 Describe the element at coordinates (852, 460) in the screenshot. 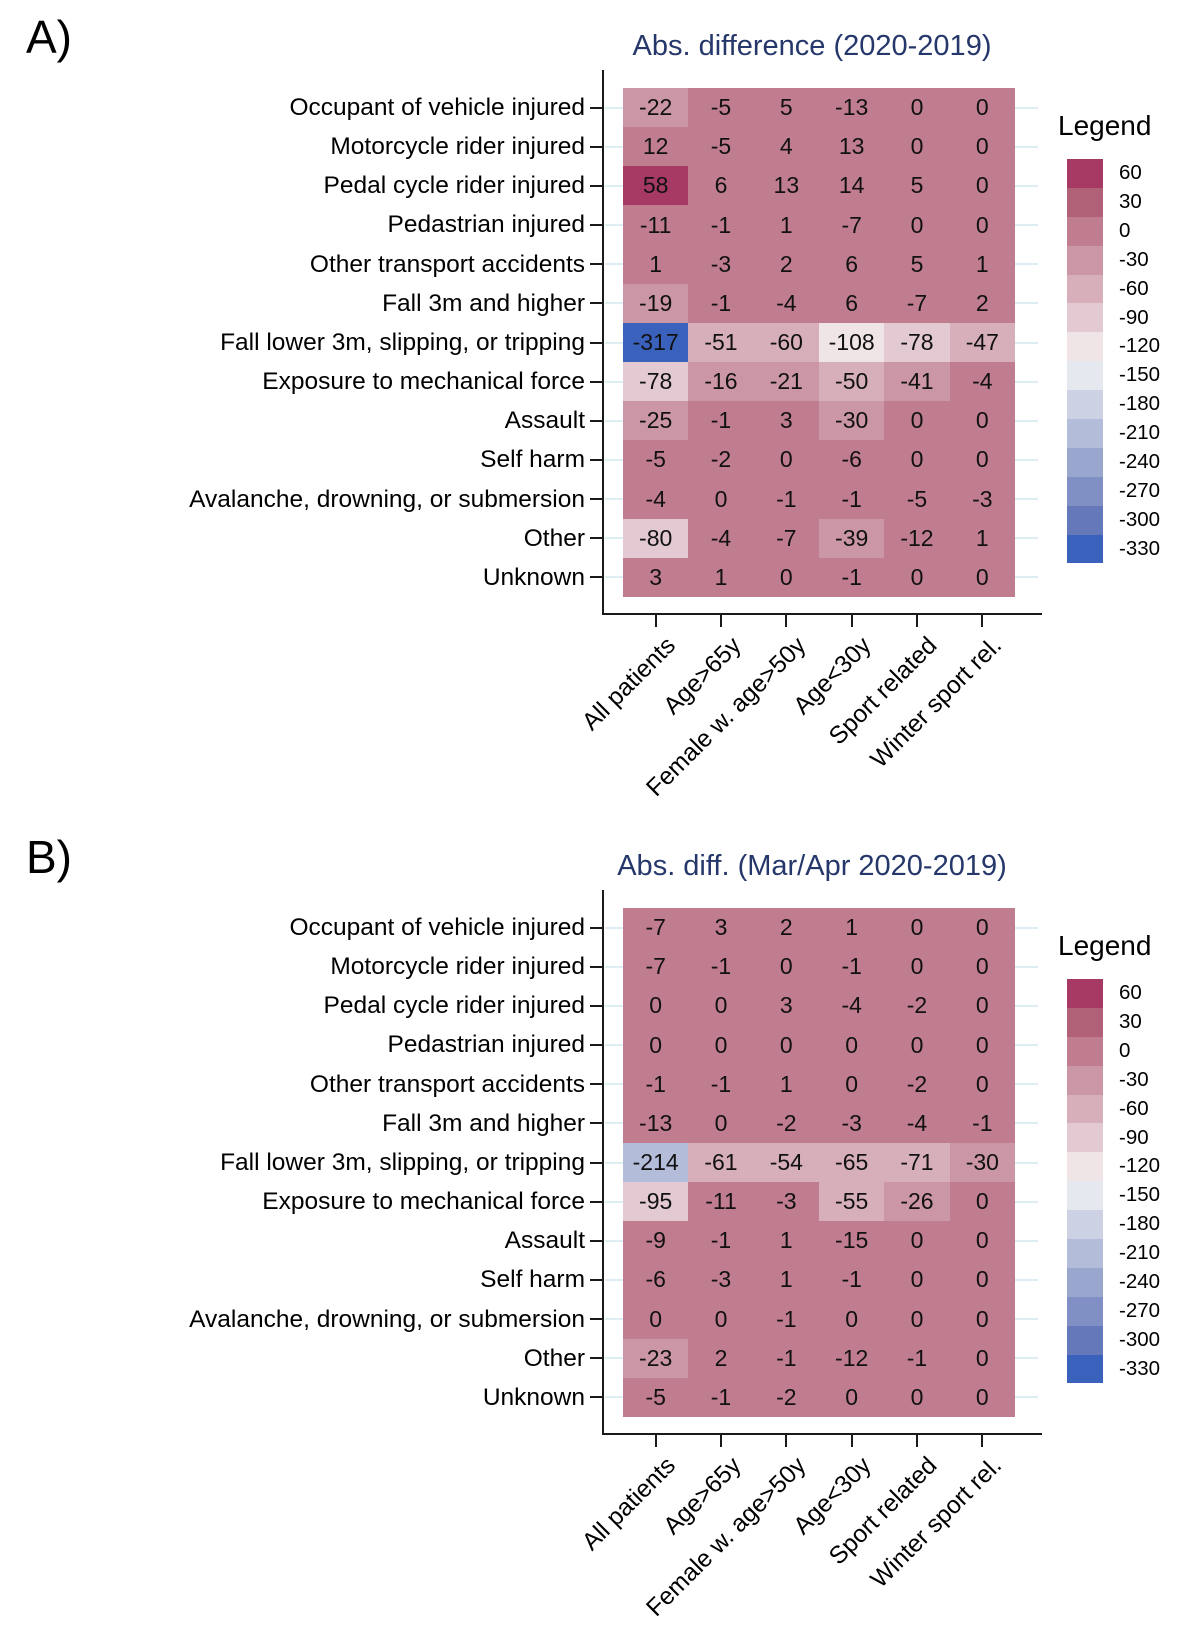

I see `heatmap-cell: -6` at that location.